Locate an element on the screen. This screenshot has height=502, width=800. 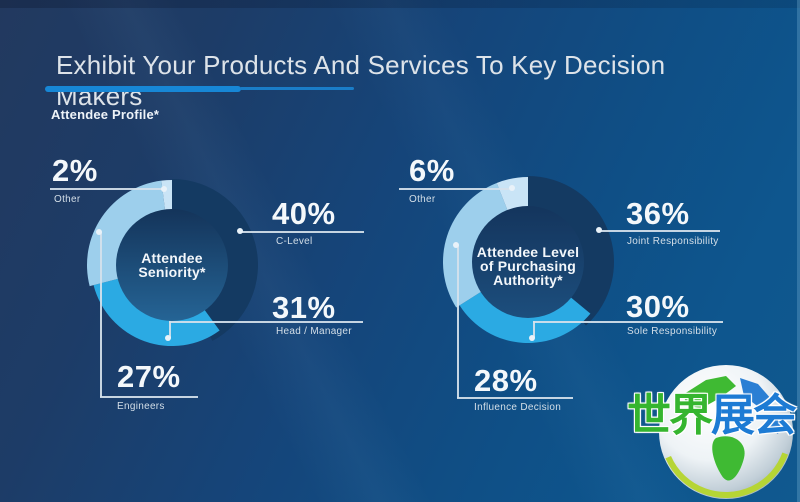
callout-label-influence-decision: Influence Decision is located at coordinates (518, 407).